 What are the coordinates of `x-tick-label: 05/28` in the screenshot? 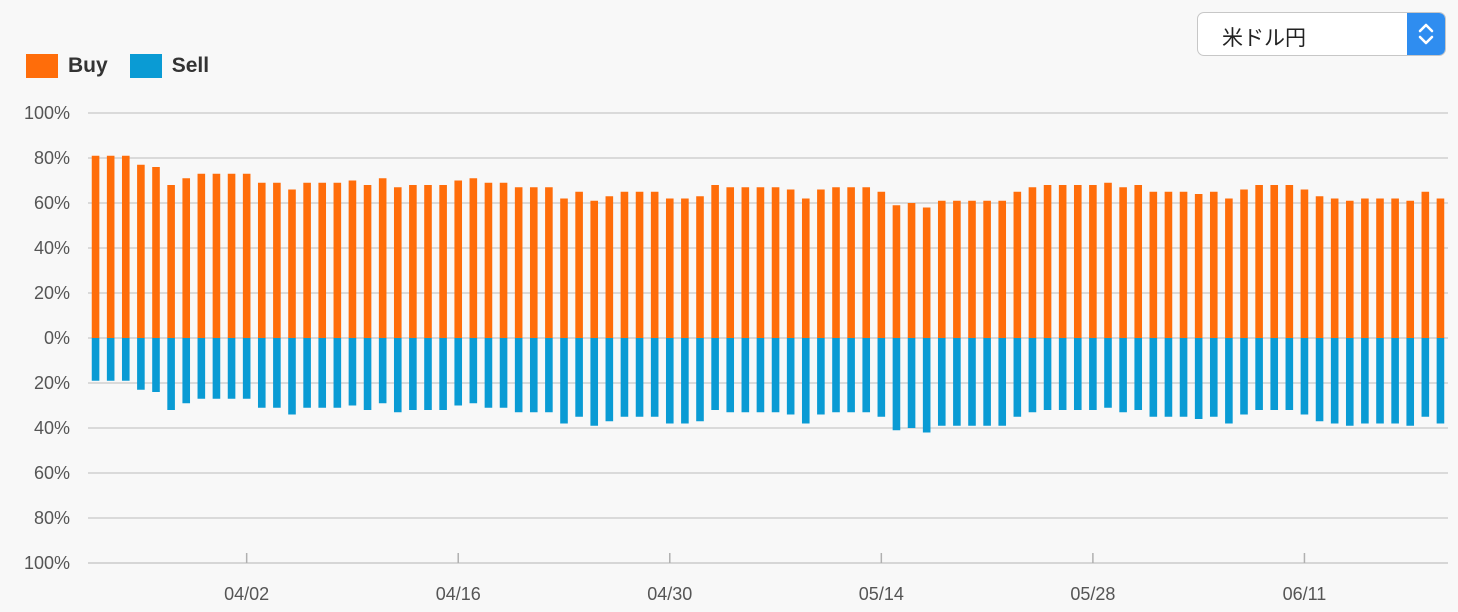 It's located at (1092, 594).